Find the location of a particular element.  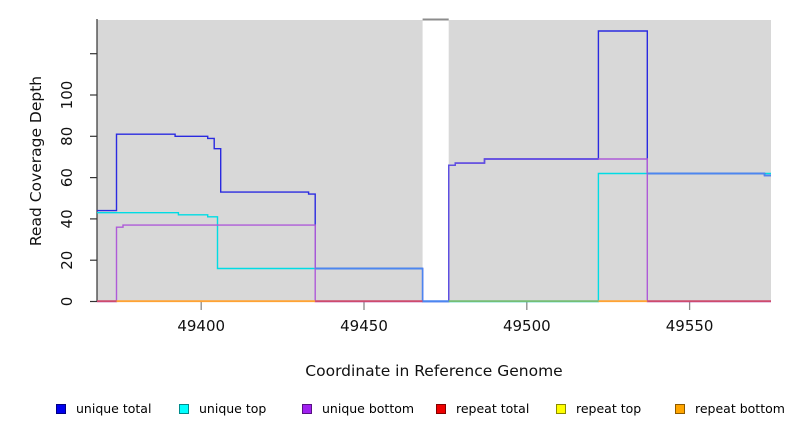

y-tick-label: 60 is located at coordinates (67, 177).